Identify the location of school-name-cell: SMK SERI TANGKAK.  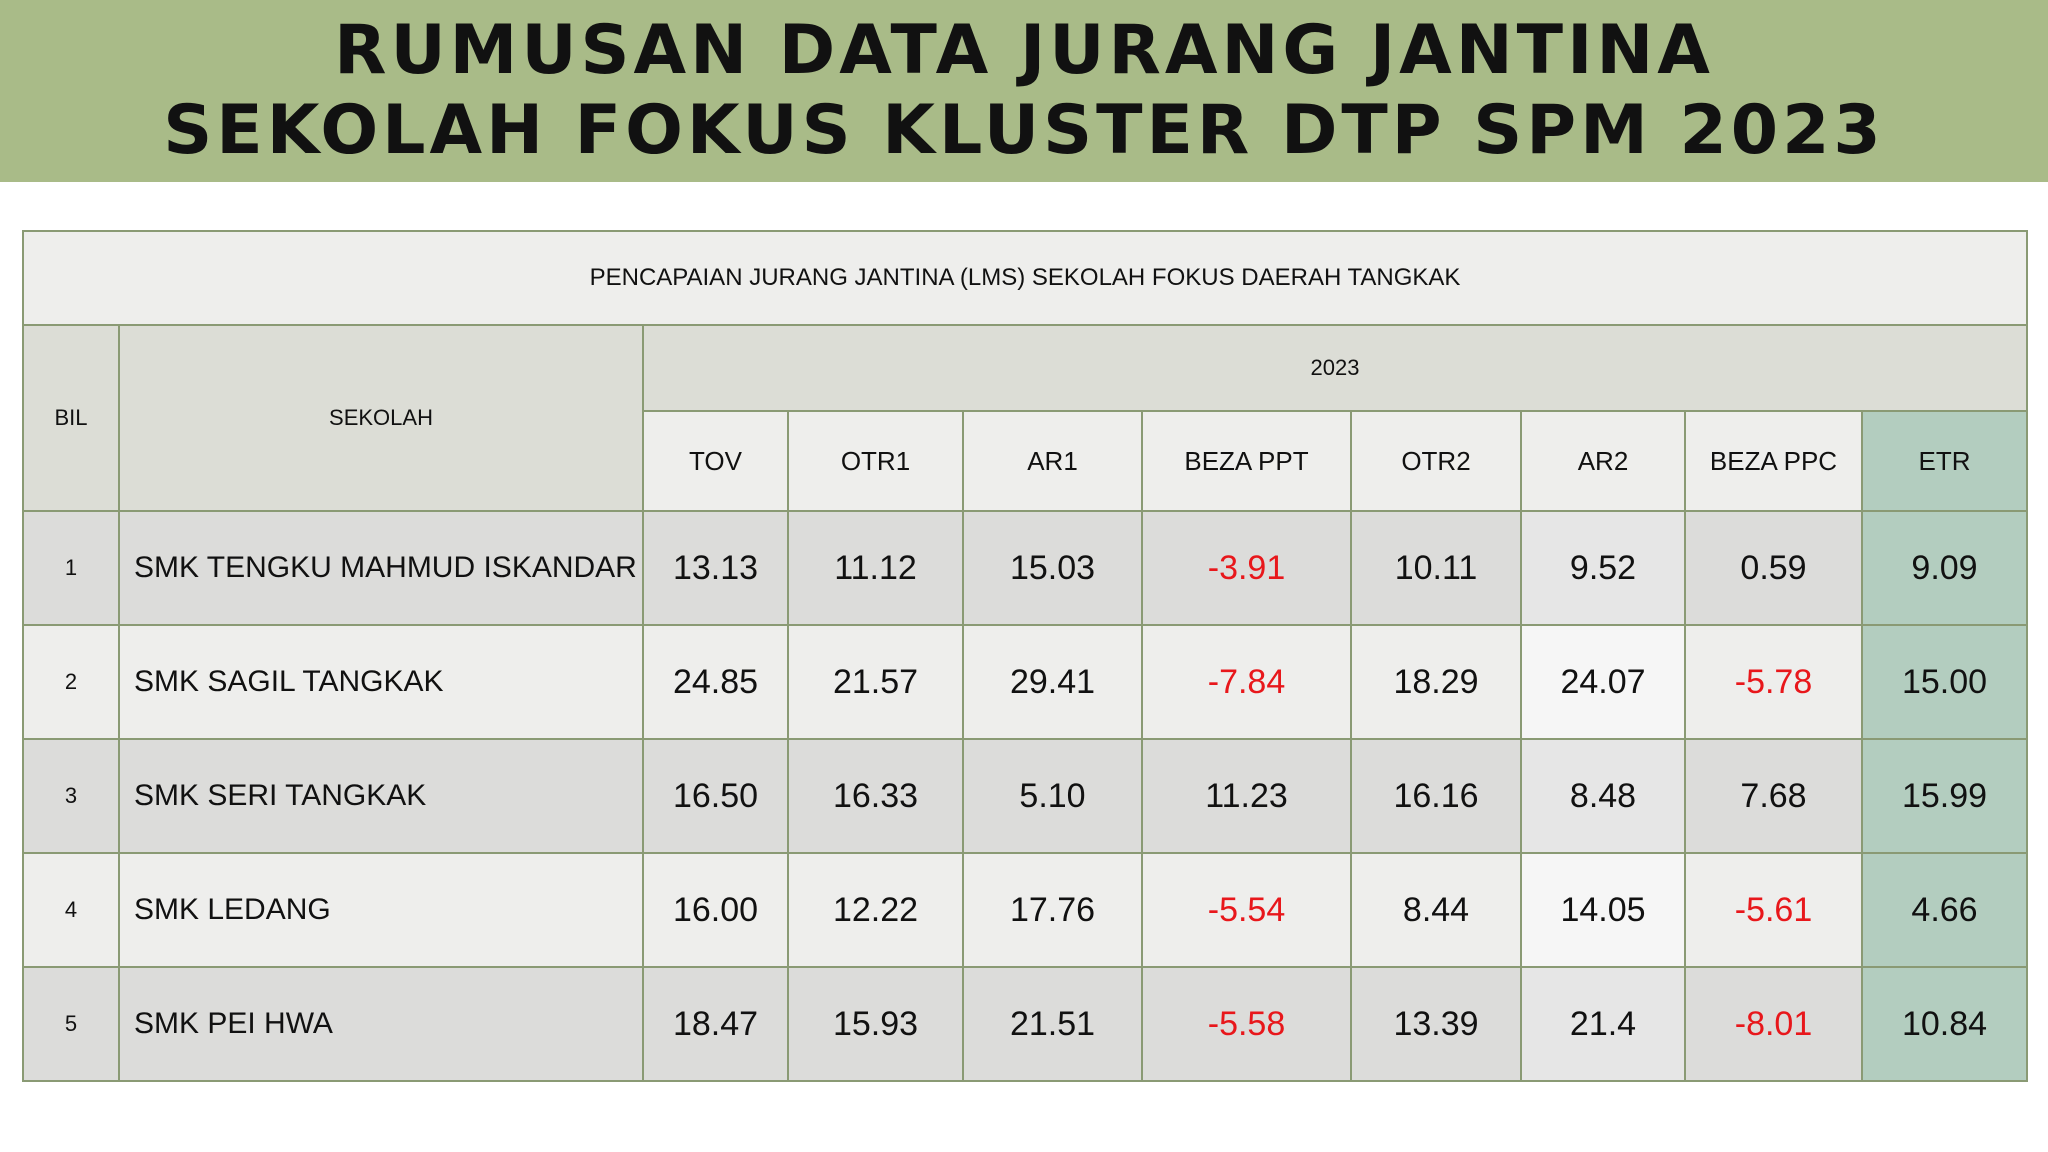
(381, 796).